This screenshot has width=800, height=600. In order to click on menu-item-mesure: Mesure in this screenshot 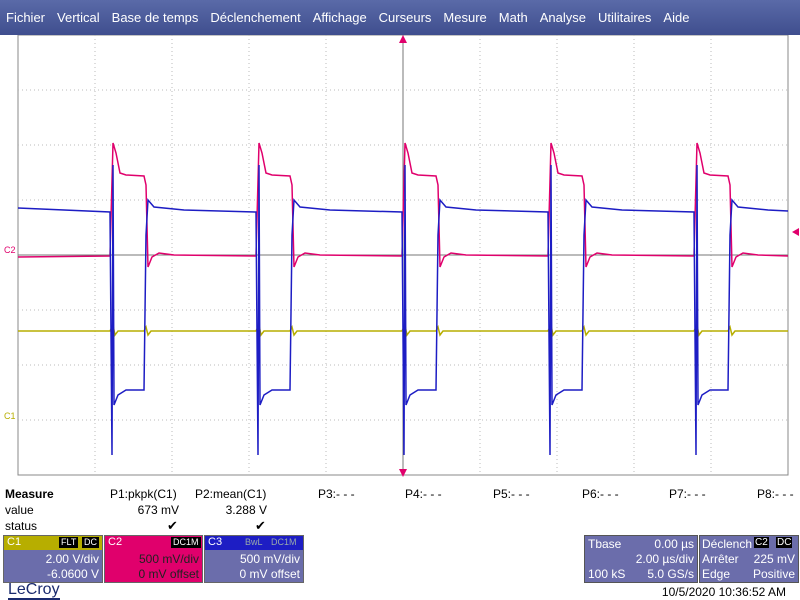, I will do `click(465, 17)`.